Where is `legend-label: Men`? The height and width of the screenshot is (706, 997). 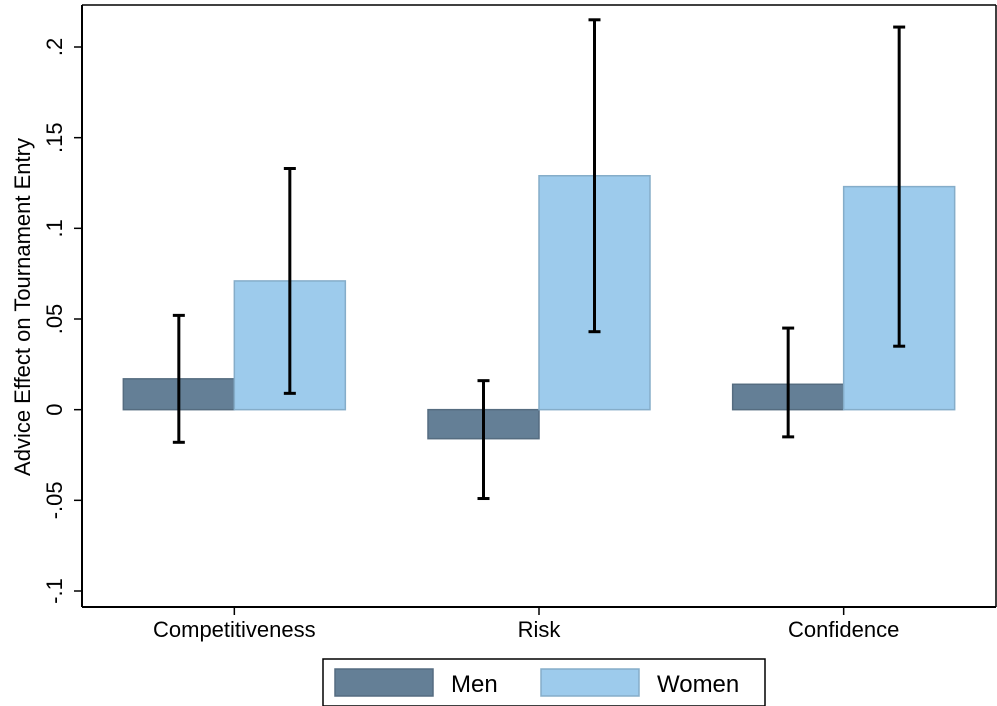 legend-label: Men is located at coordinates (474, 684).